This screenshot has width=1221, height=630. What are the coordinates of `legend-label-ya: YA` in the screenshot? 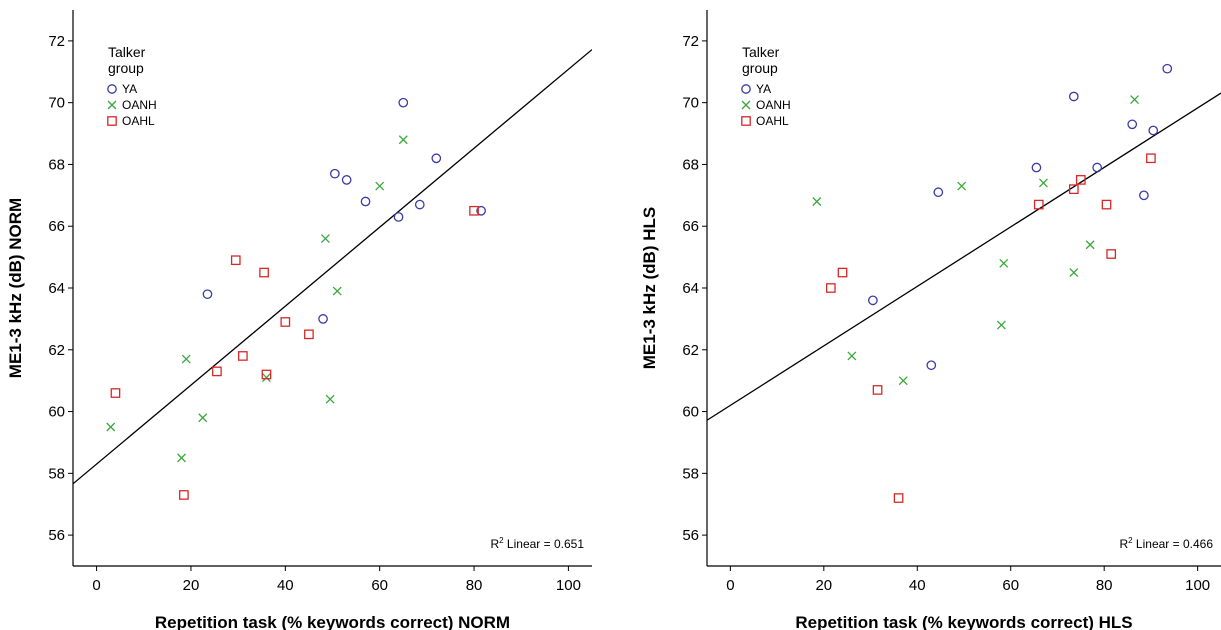 It's located at (763, 89).